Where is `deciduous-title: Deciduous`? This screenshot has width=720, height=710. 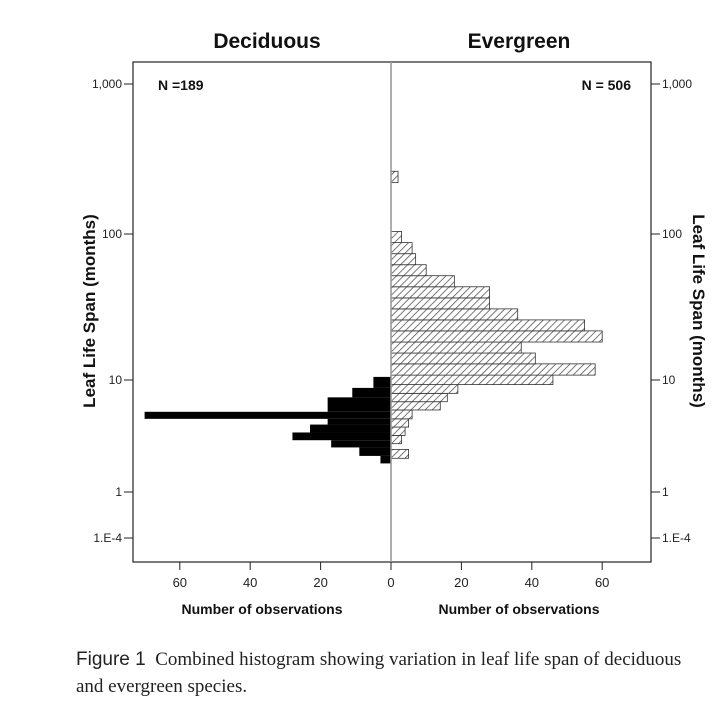 deciduous-title: Deciduous is located at coordinates (266, 41).